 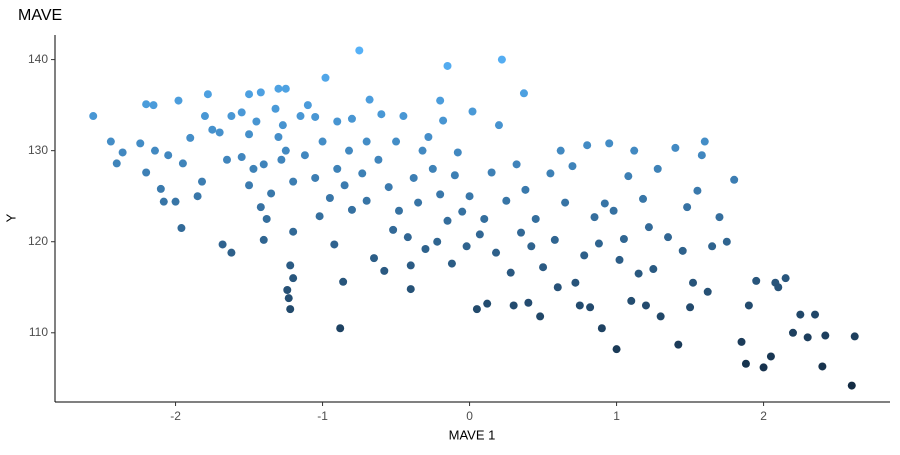 I want to click on chart-title: MAVE, so click(x=40, y=15).